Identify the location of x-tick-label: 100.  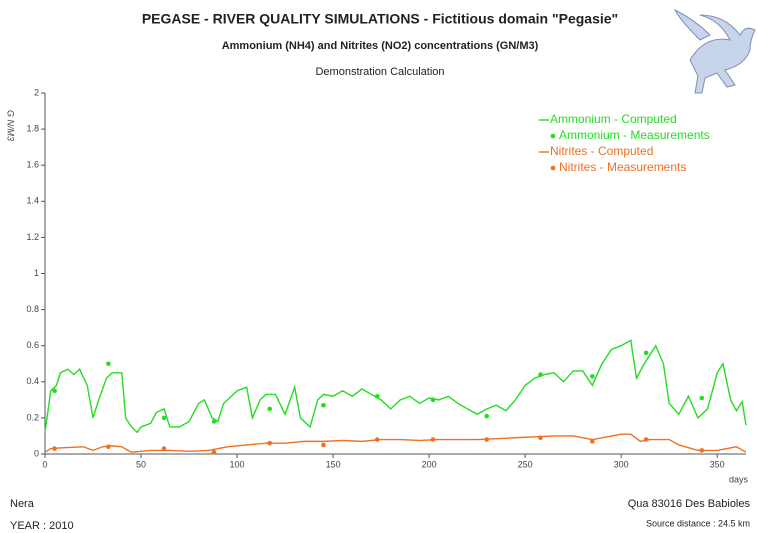
(237, 464).